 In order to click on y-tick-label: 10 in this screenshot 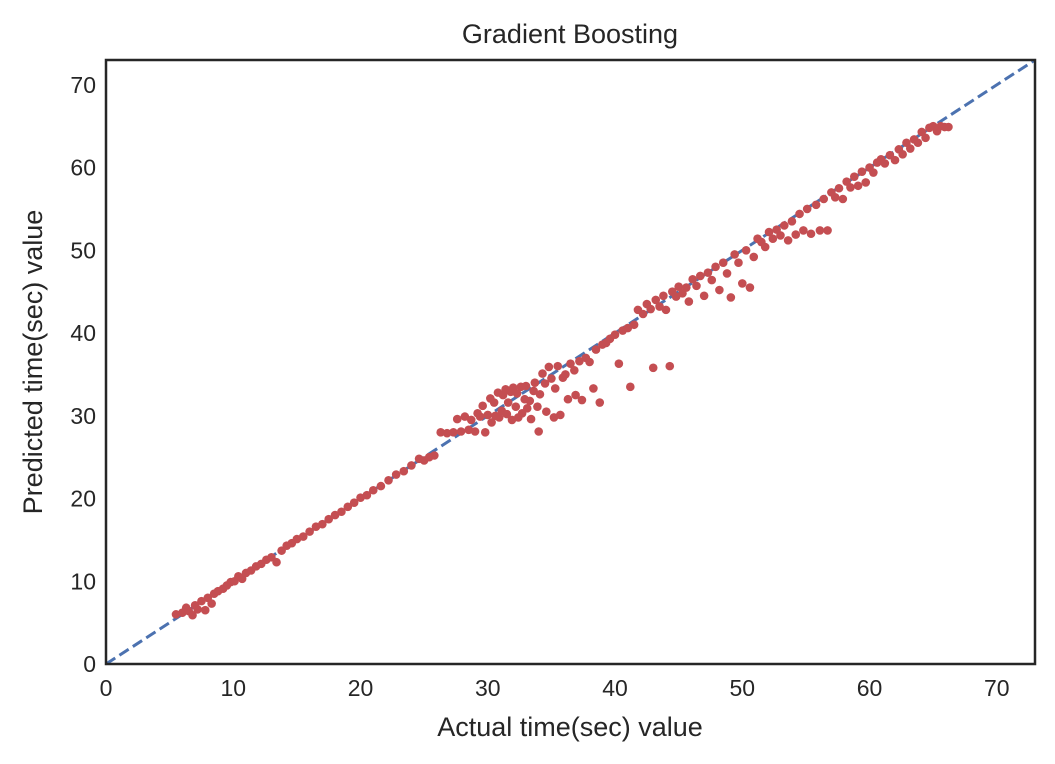, I will do `click(83, 581)`.